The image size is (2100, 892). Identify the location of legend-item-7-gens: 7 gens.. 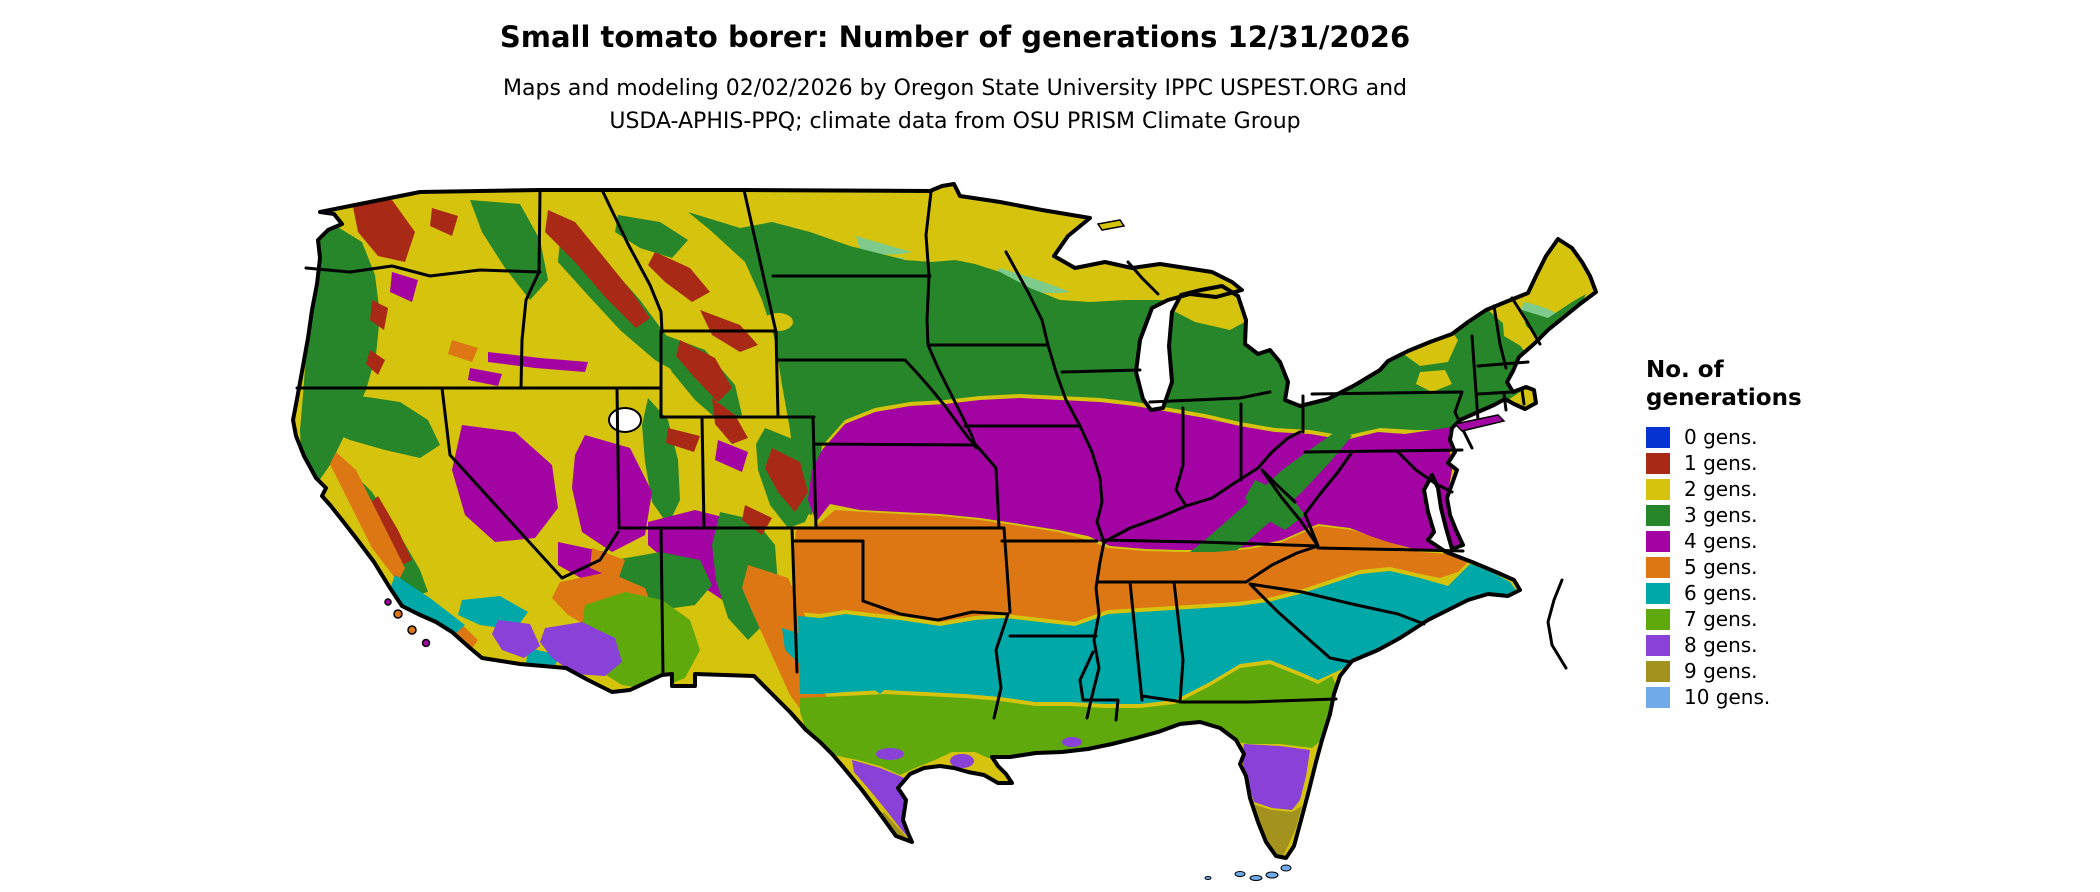
(1724, 619).